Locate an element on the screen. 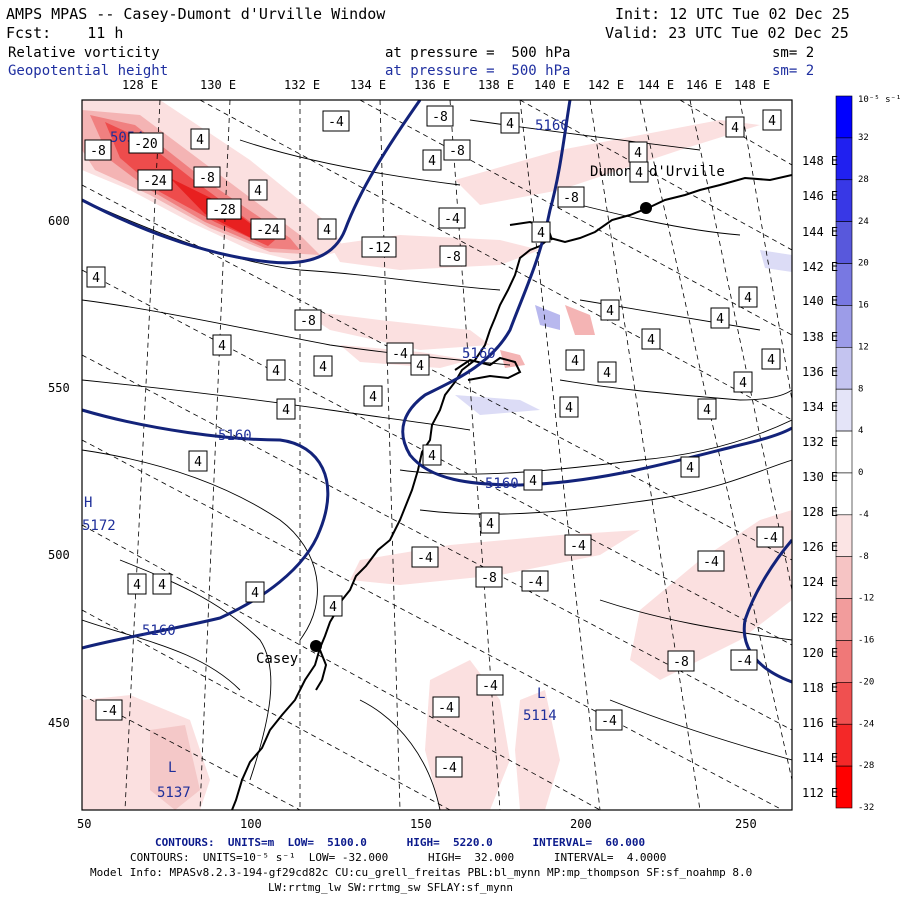 The width and height of the screenshot is (900, 900). right-latitude-label: 134 E is located at coordinates (820, 406).